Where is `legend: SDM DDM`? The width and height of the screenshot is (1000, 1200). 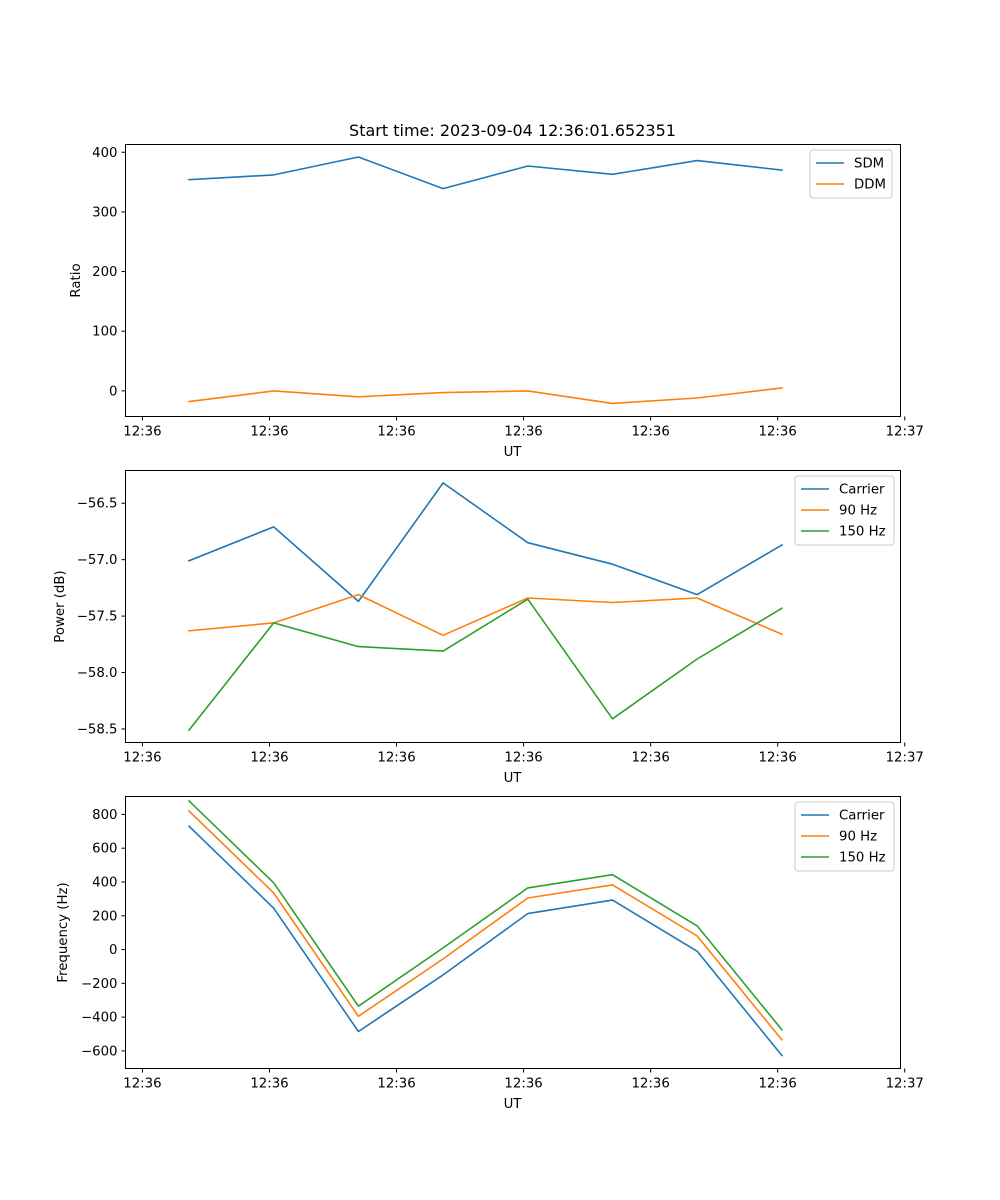 legend: SDM DDM is located at coordinates (851, 174).